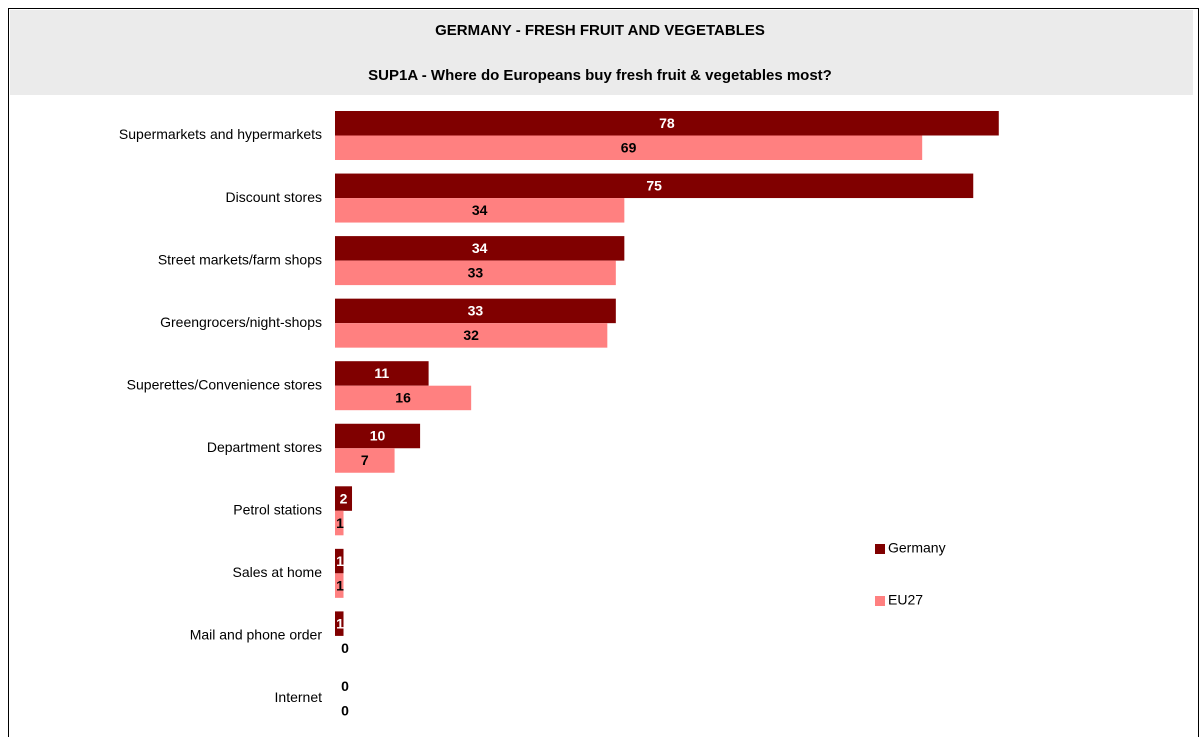 This screenshot has width=1201, height=737. What do you see at coordinates (905, 600) in the screenshot?
I see `legend-label: EU27` at bounding box center [905, 600].